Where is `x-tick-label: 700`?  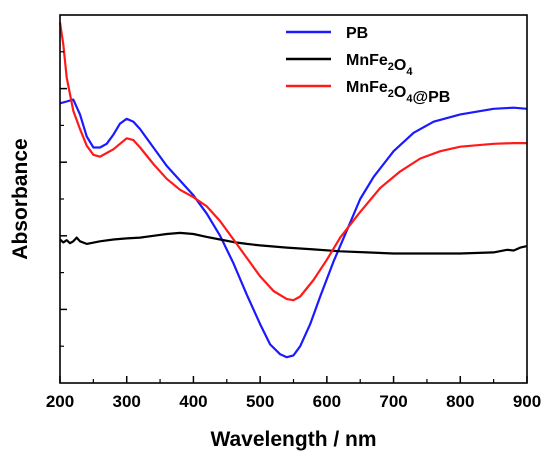
x-tick-label: 700 is located at coordinates (393, 401).